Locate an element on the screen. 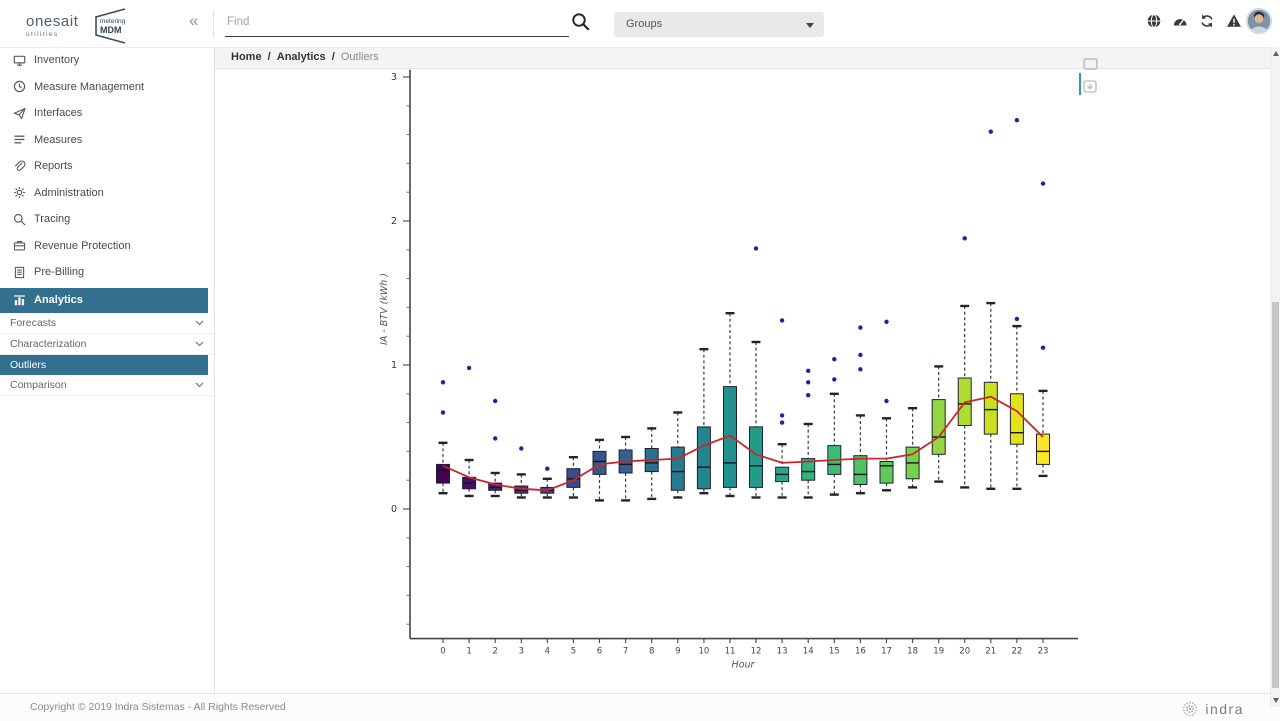 The height and width of the screenshot is (721, 1280). vertical-scrollbar is located at coordinates (1275, 377).